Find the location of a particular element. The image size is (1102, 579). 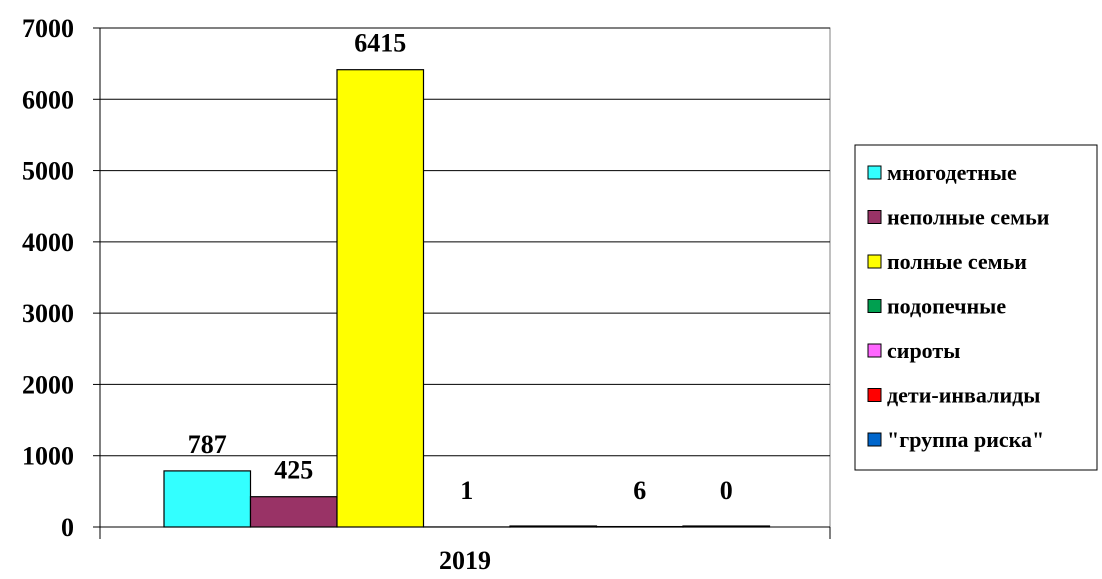

data-label: 425 is located at coordinates (293, 470).